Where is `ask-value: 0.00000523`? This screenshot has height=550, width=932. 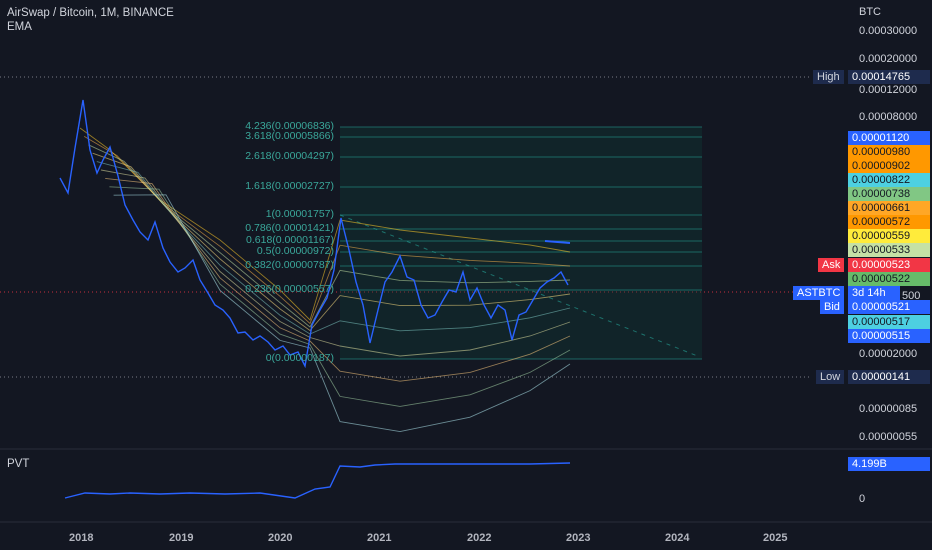
ask-value: 0.00000523 is located at coordinates (889, 265).